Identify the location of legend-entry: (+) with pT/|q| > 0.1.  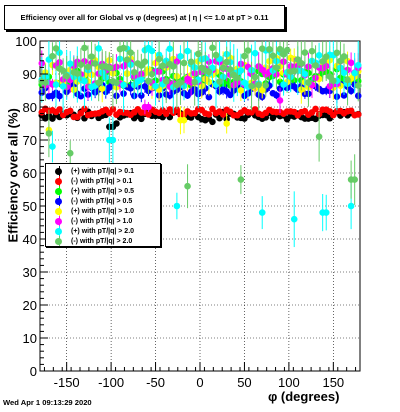
(104, 171).